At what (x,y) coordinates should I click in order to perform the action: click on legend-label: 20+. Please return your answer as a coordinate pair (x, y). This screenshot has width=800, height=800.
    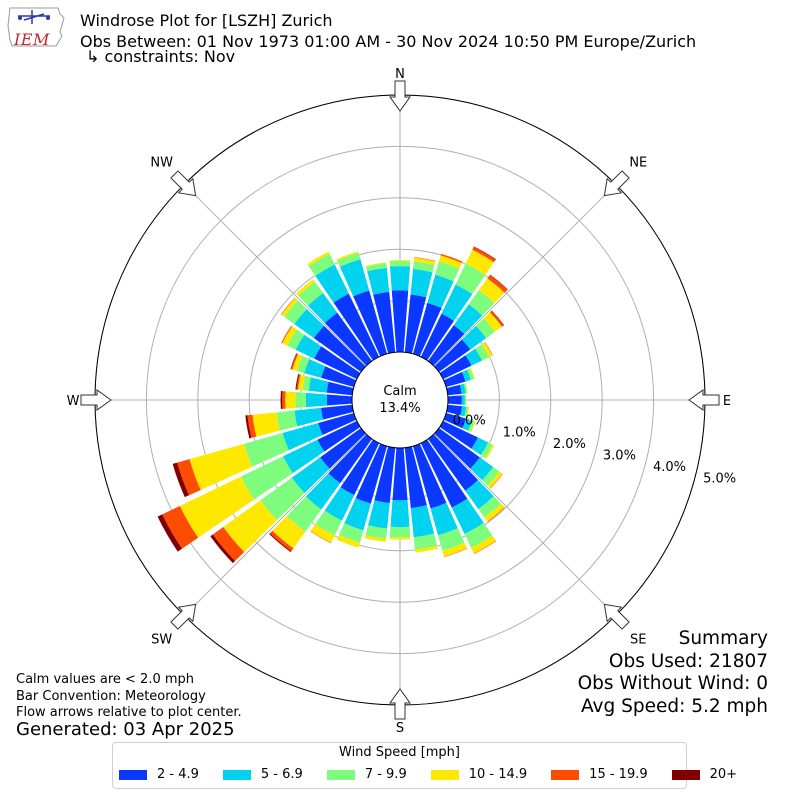
    Looking at the image, I should click on (723, 774).